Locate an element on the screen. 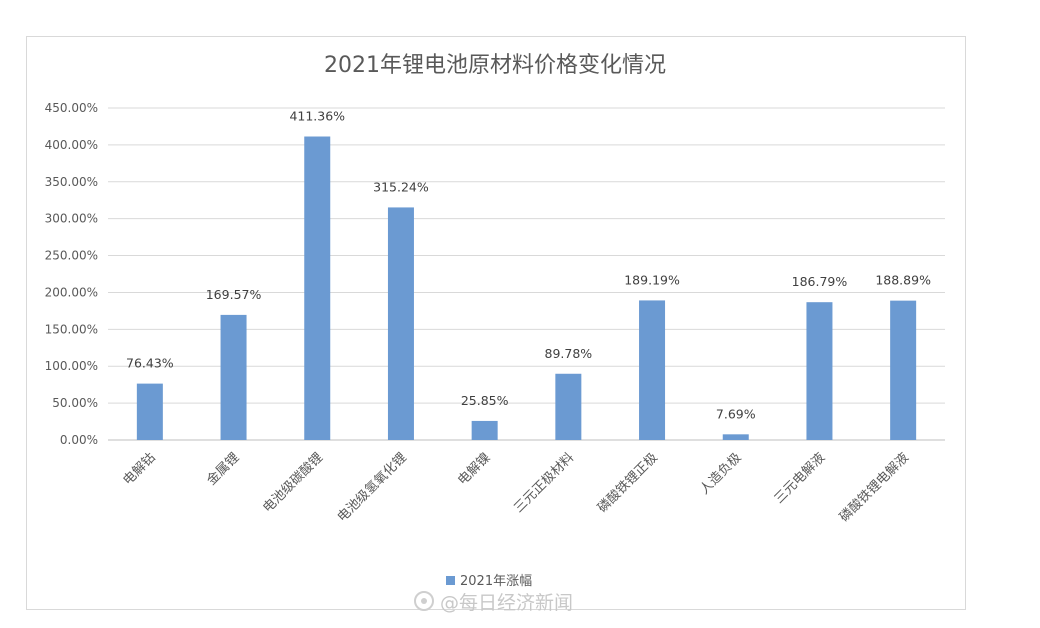 Image resolution: width=1040 pixels, height=628 pixels. data-label: 411.36% is located at coordinates (317, 116).